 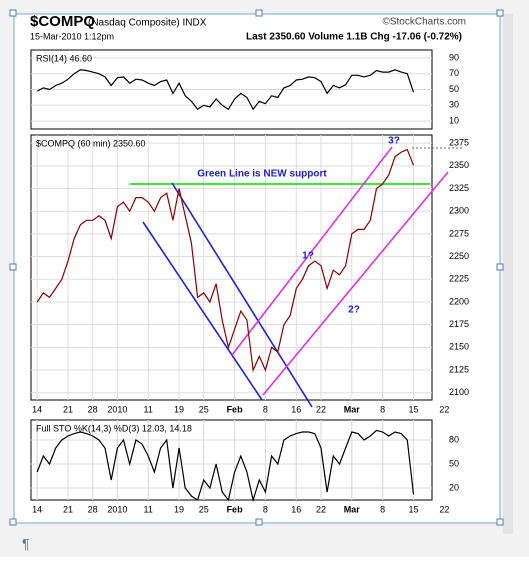 What do you see at coordinates (147, 23) in the screenshot?
I see `index-name: (Nasdaq Composite) INDX` at bounding box center [147, 23].